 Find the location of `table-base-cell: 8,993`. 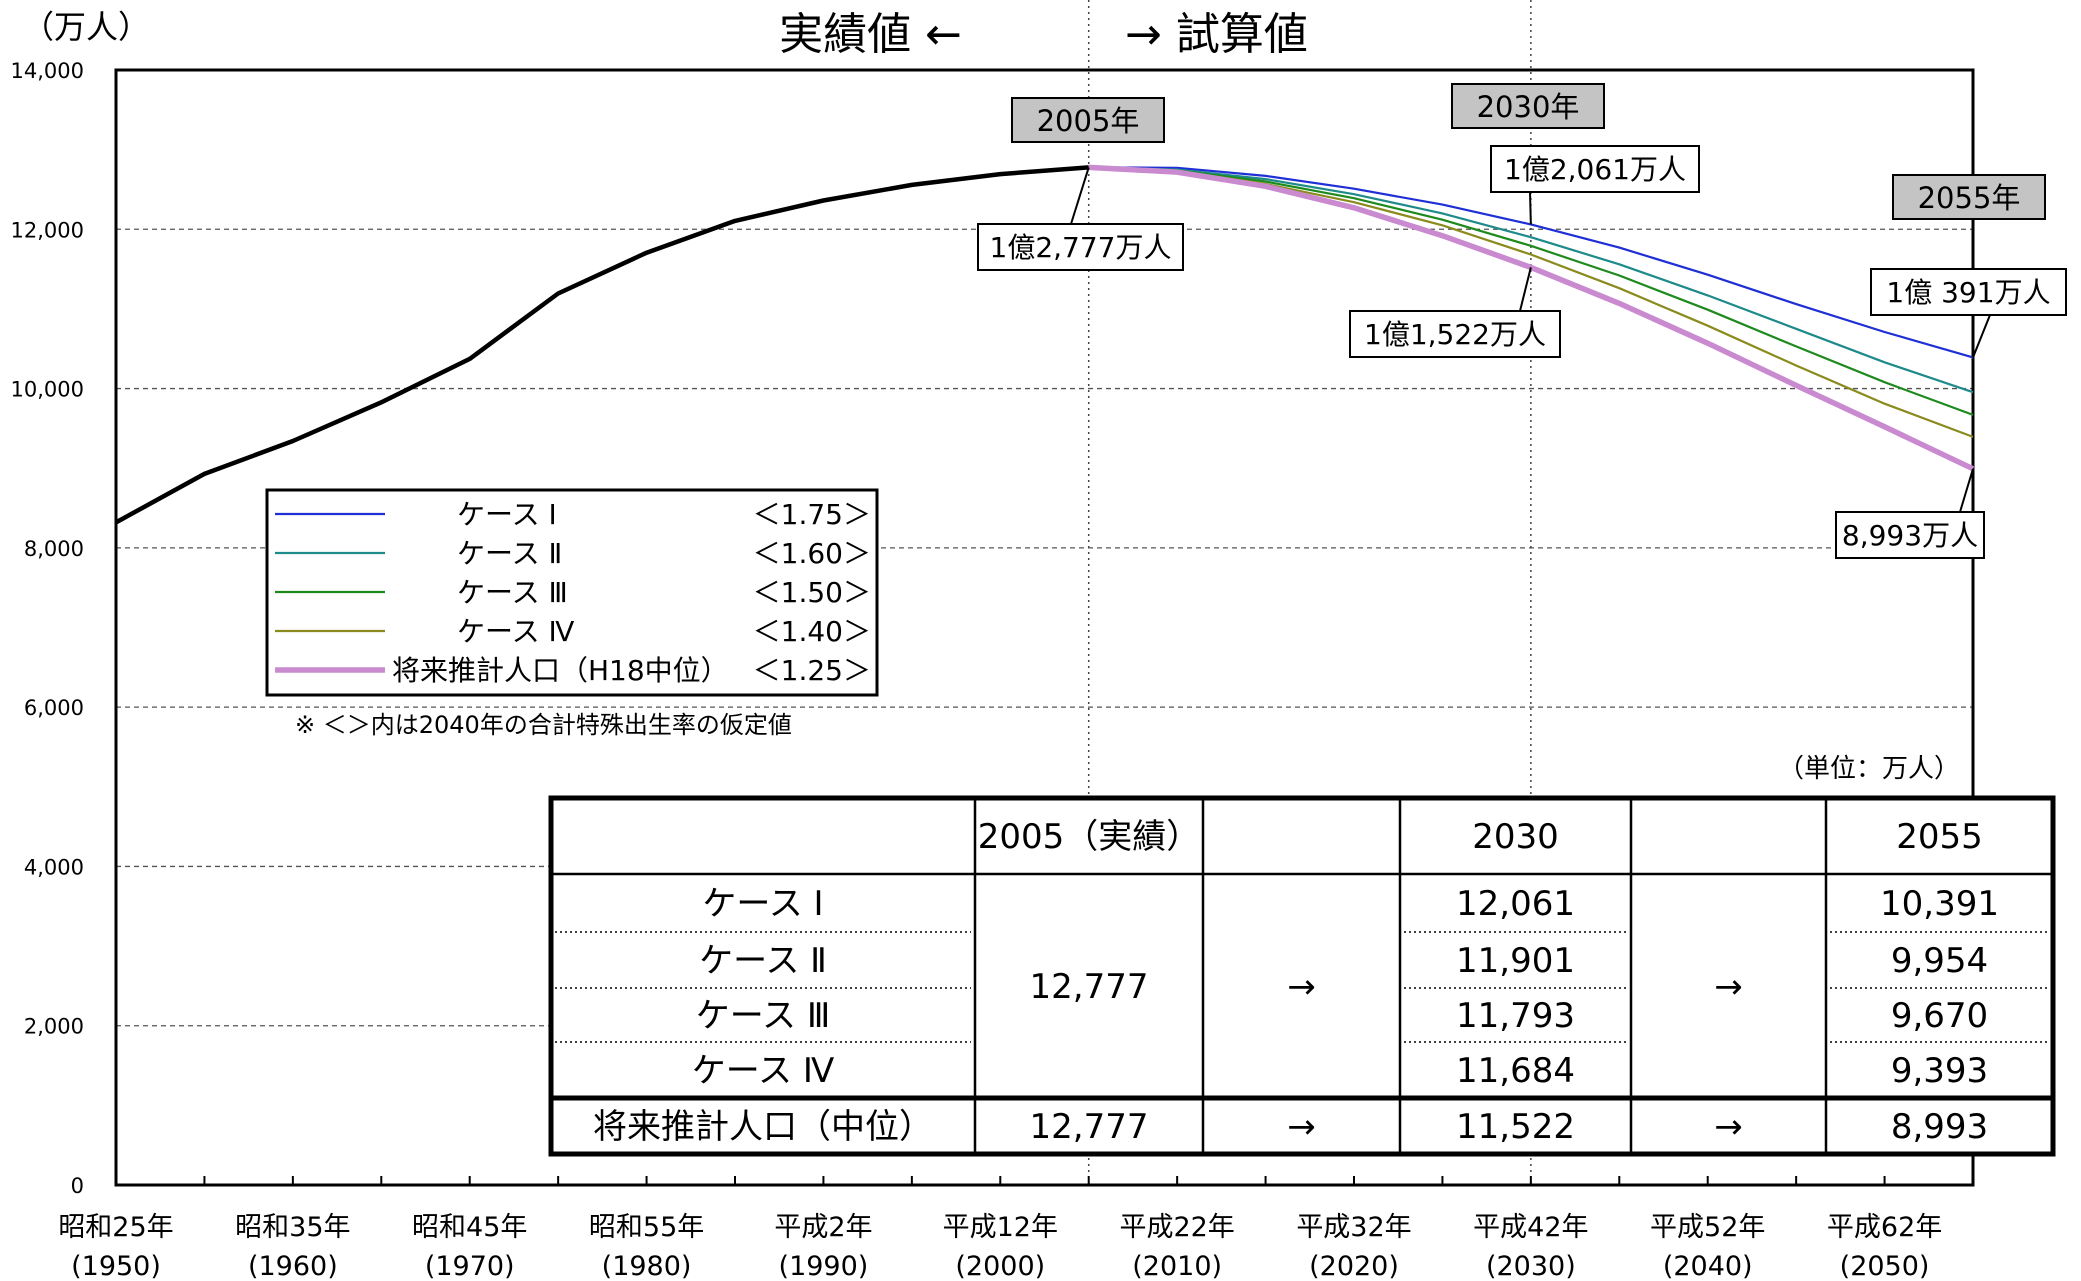

table-base-cell: 8,993 is located at coordinates (1939, 1127).